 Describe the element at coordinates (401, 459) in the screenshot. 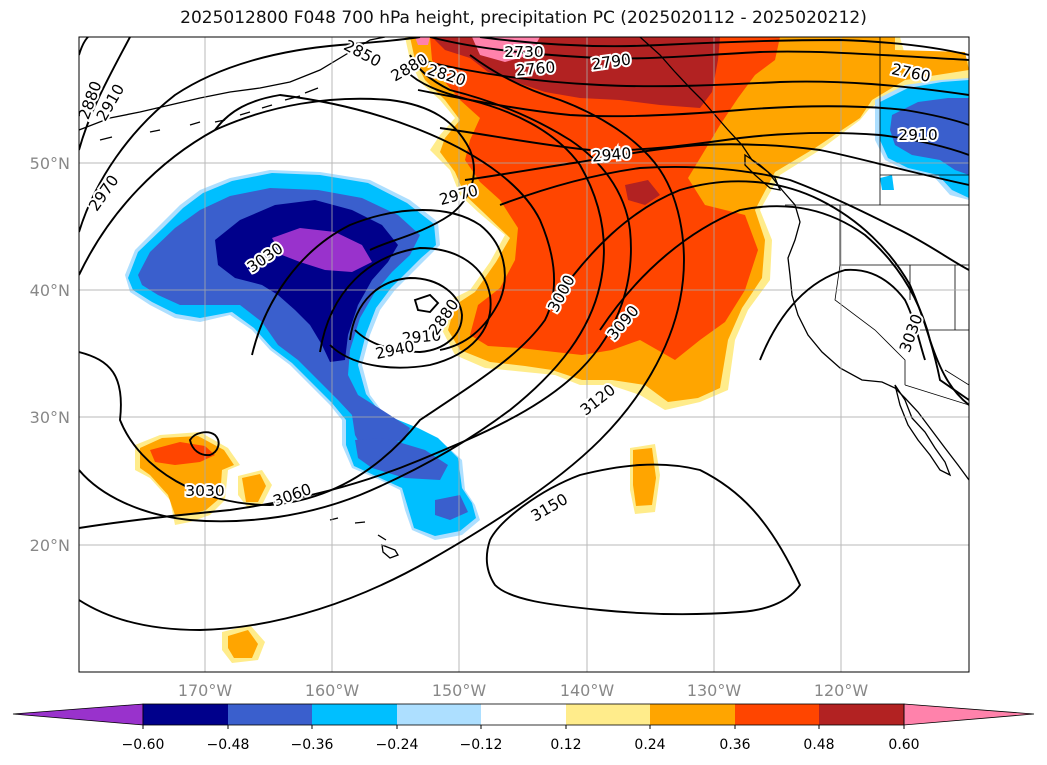

I see `neg-036b-region` at that location.